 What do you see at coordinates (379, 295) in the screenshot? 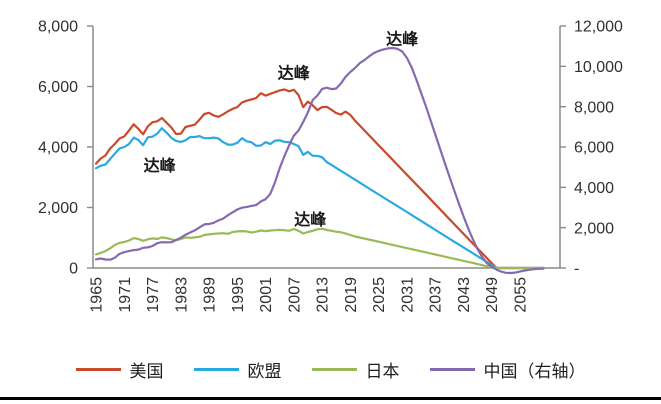
I see `x-tick-label: 2025` at bounding box center [379, 295].